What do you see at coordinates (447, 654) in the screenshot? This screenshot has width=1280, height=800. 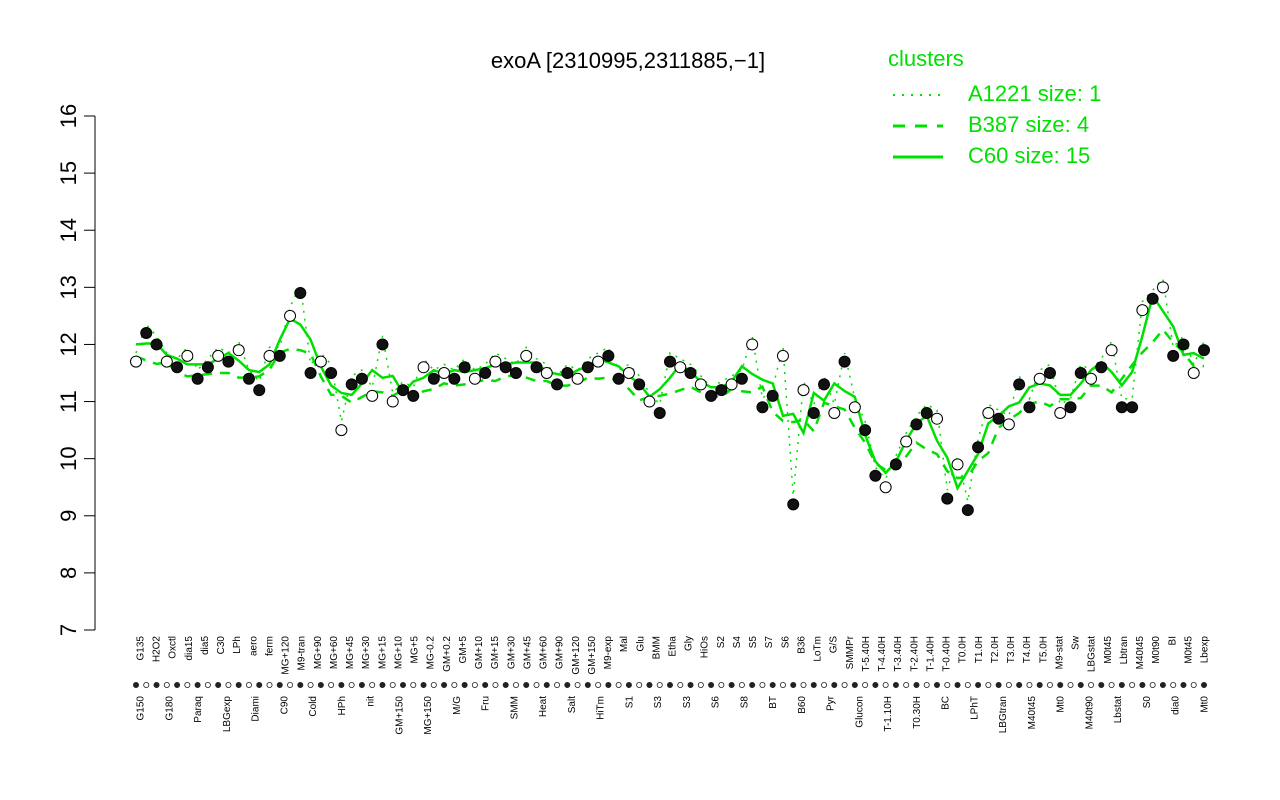 I see `x-tick-label: GM+0.2` at bounding box center [447, 654].